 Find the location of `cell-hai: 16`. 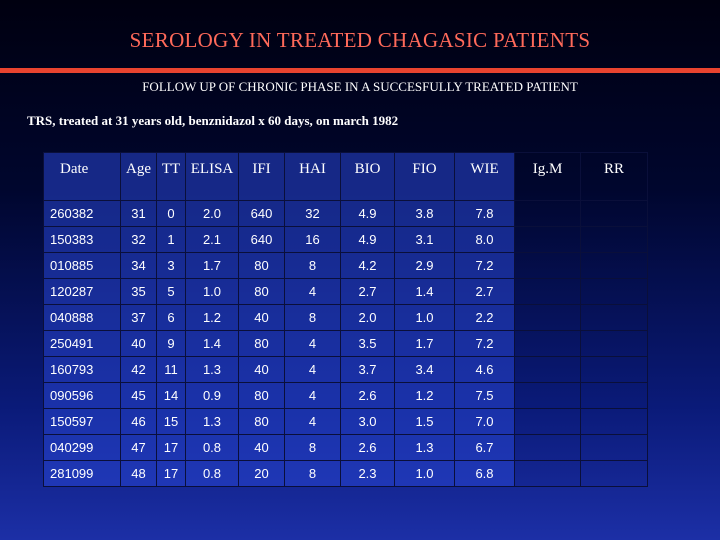

cell-hai: 16 is located at coordinates (312, 239).